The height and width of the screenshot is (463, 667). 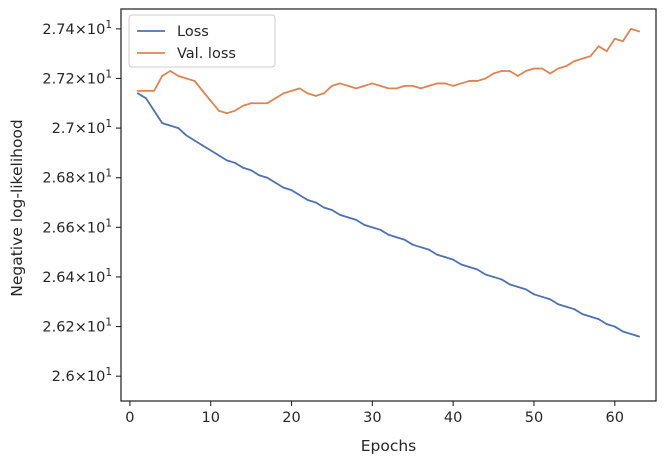 I want to click on x-tick-label: 20, so click(x=291, y=418).